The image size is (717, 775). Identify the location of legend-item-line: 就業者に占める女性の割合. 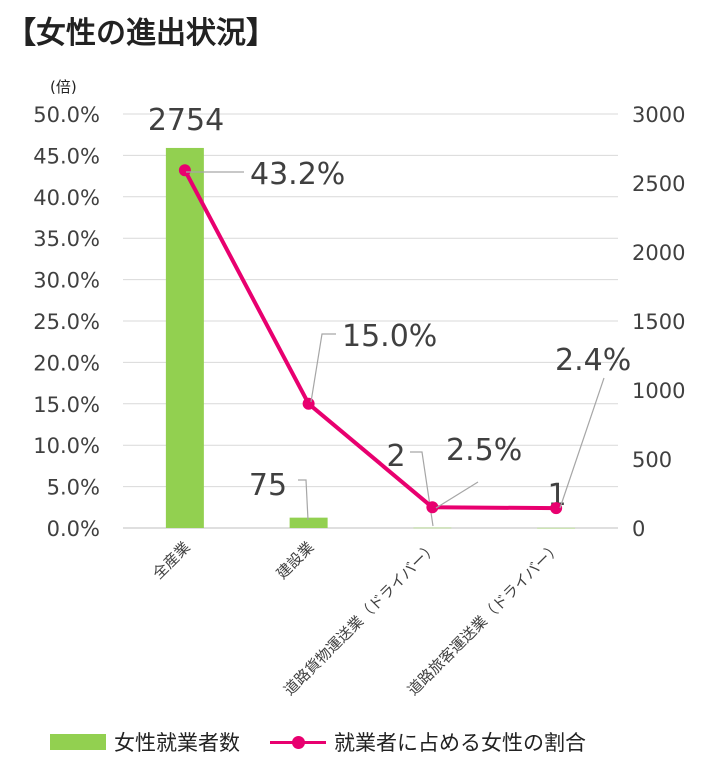
(428, 742).